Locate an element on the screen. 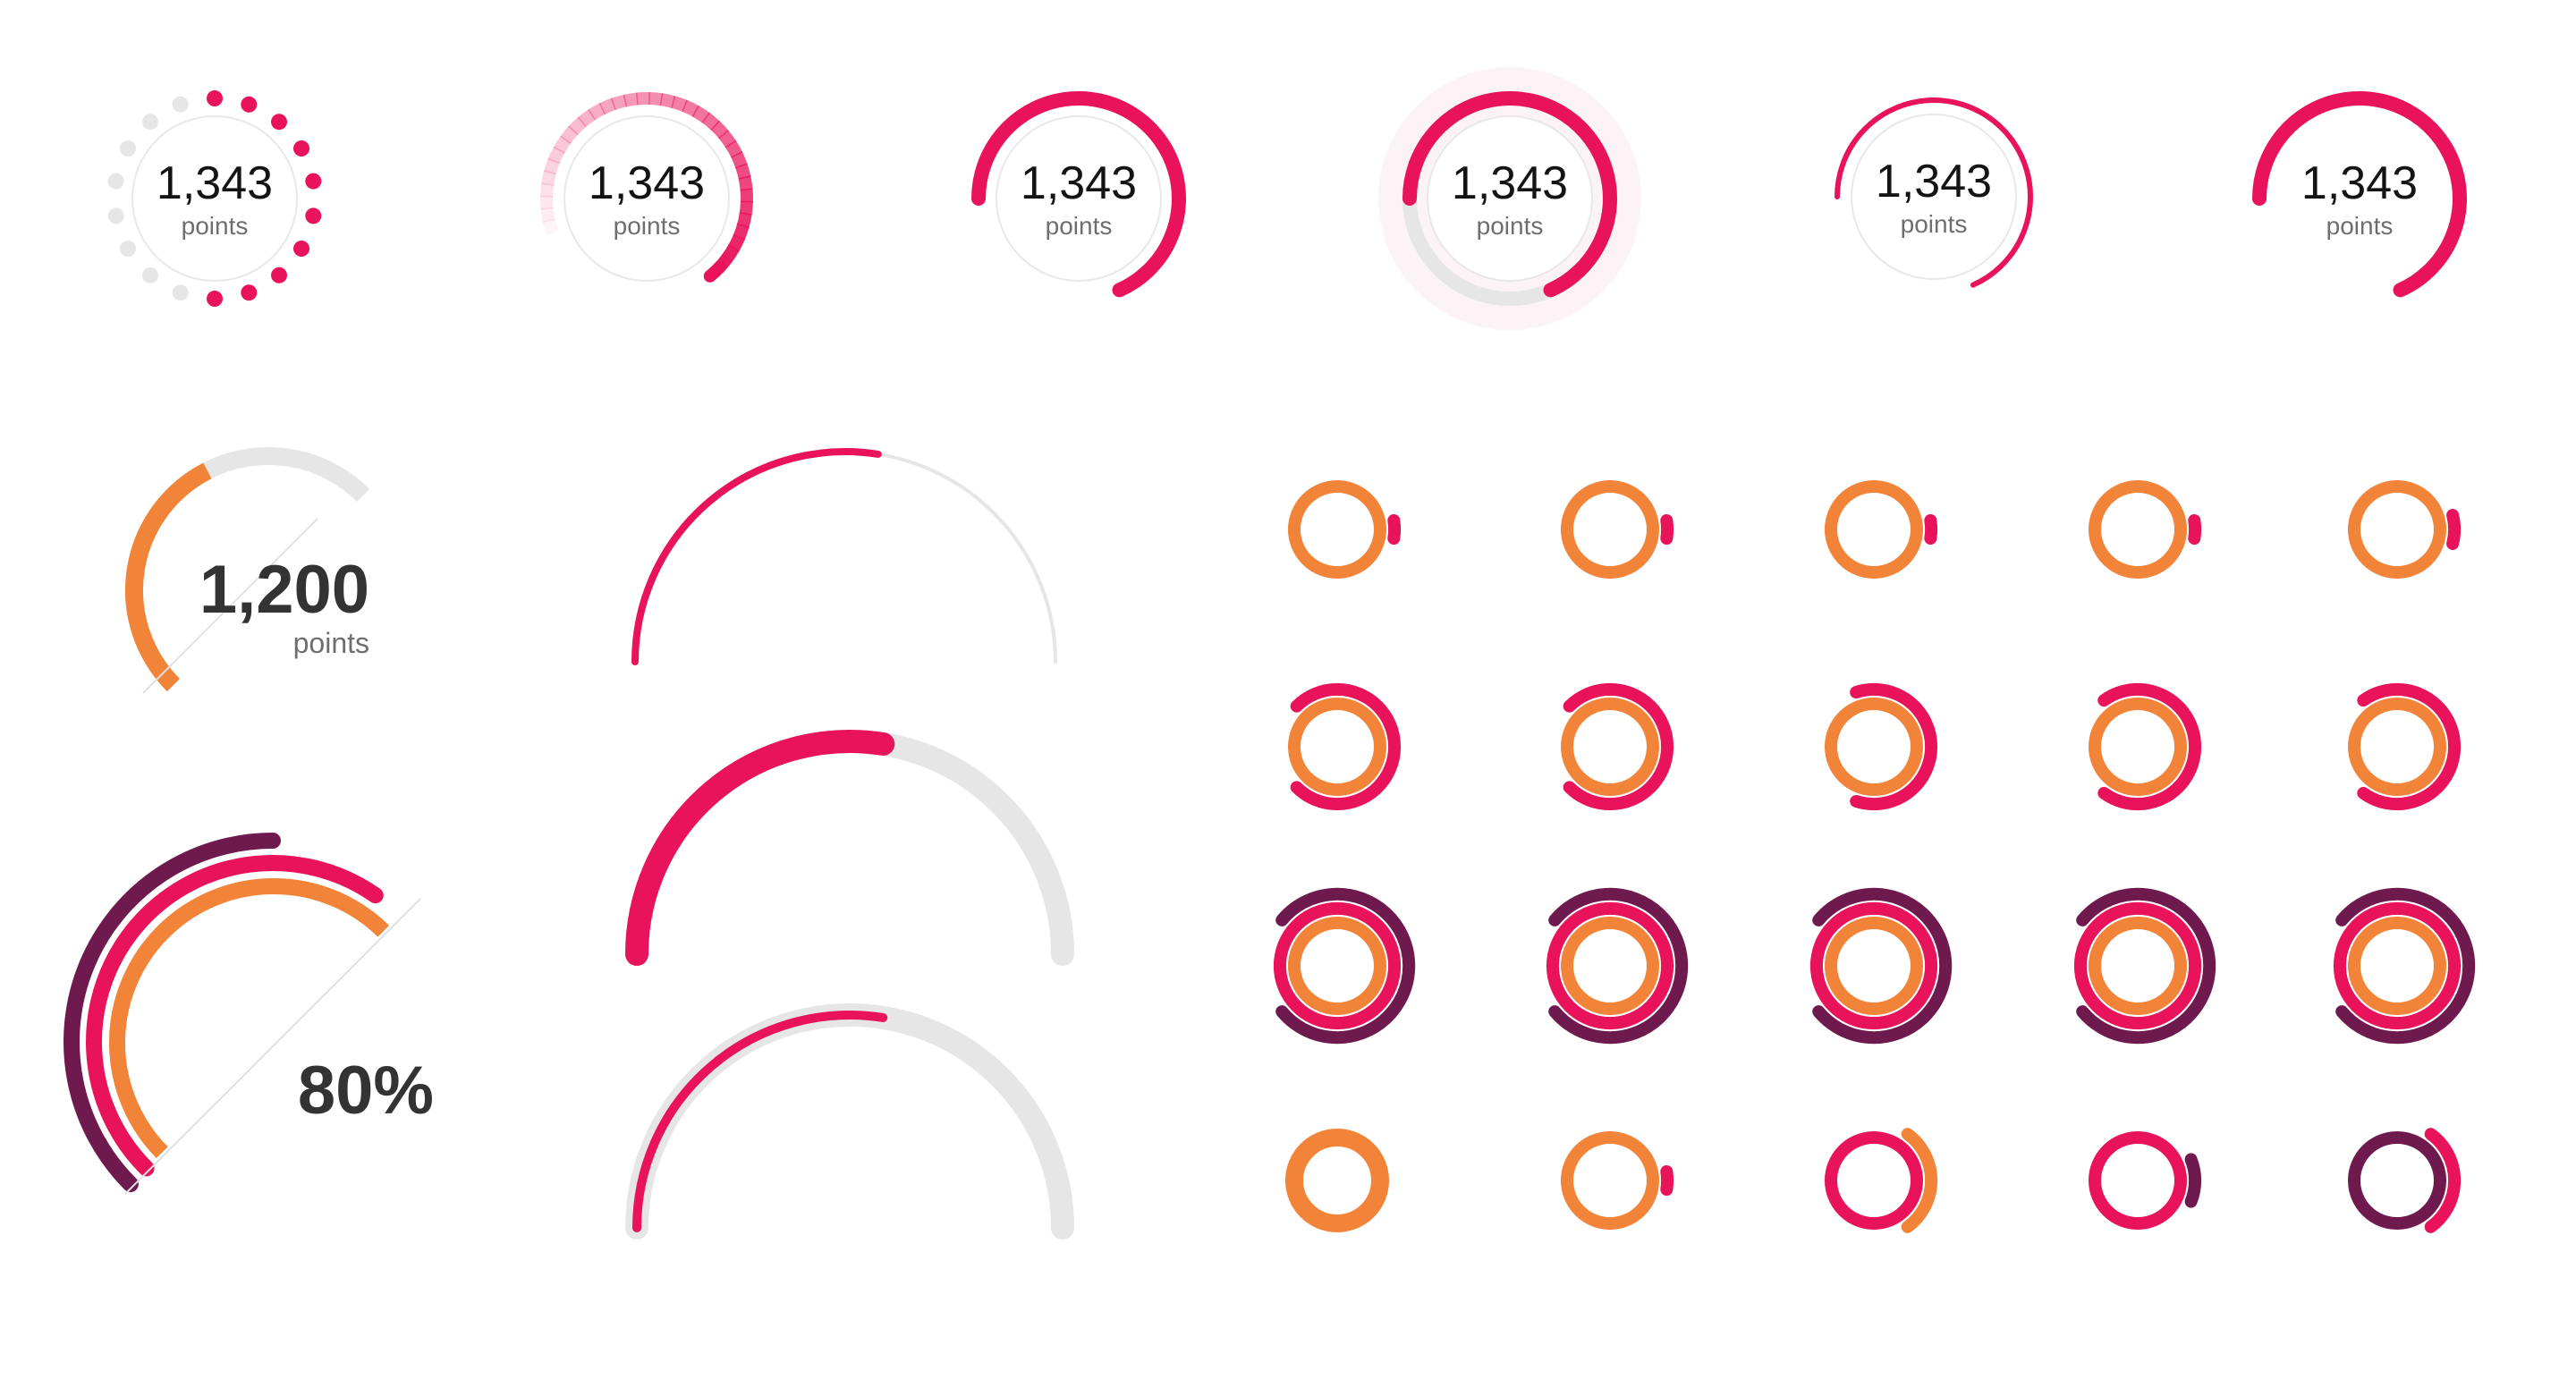 The image size is (2576, 1396). semi-circle-gauges is located at coordinates (849, 843).